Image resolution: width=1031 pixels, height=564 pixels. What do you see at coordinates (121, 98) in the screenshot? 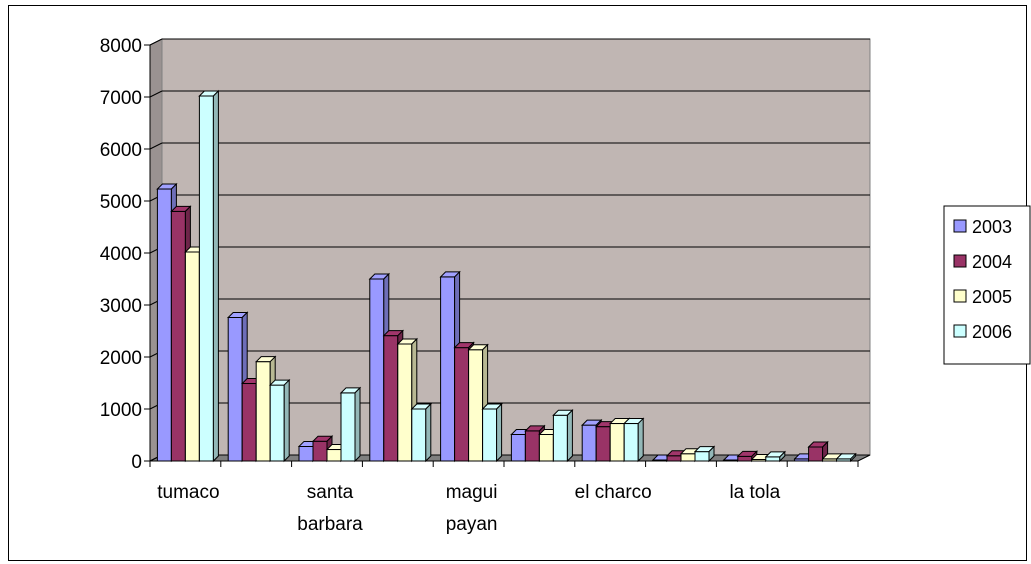
I see `y-tick-label: 7000` at bounding box center [121, 98].